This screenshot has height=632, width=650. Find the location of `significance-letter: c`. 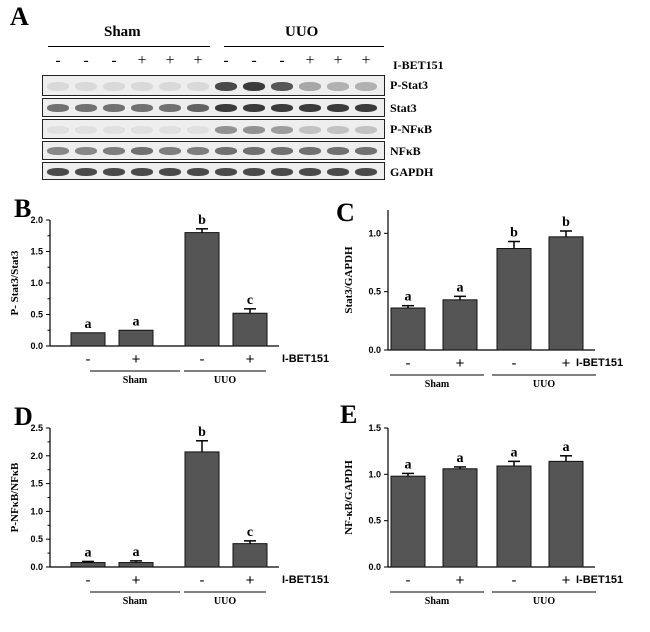

significance-letter: c is located at coordinates (250, 532).